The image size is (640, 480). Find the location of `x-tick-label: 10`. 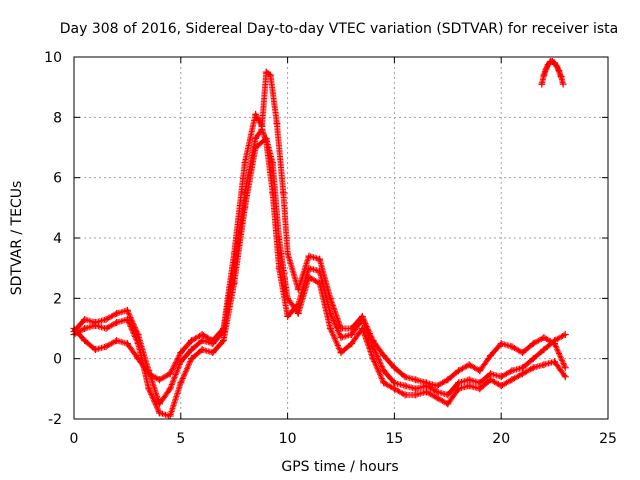

x-tick-label: 10 is located at coordinates (288, 439).